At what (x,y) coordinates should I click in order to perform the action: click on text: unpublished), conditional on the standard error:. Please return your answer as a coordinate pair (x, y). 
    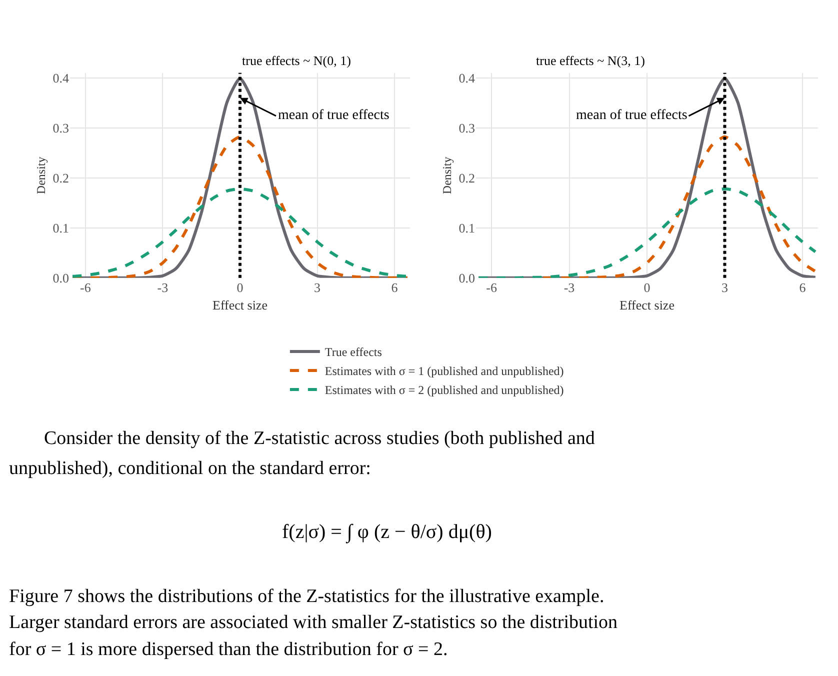
    Looking at the image, I should click on (190, 468).